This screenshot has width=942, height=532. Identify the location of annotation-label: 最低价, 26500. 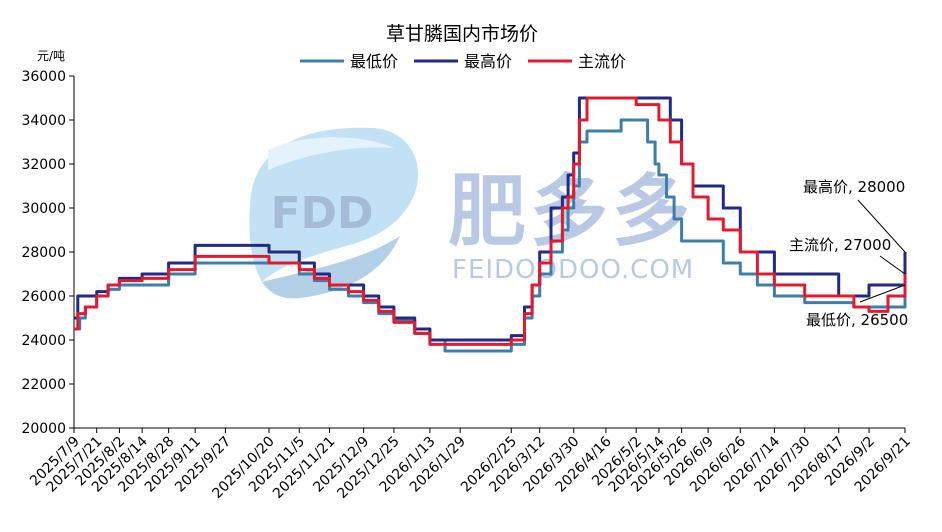
(857, 320).